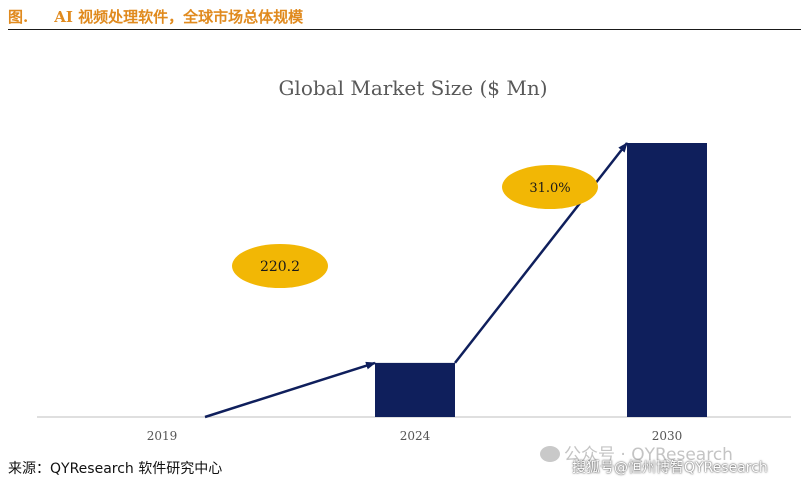 Image resolution: width=810 pixels, height=483 pixels. Describe the element at coordinates (667, 280) in the screenshot. I see `bar-2030` at that location.